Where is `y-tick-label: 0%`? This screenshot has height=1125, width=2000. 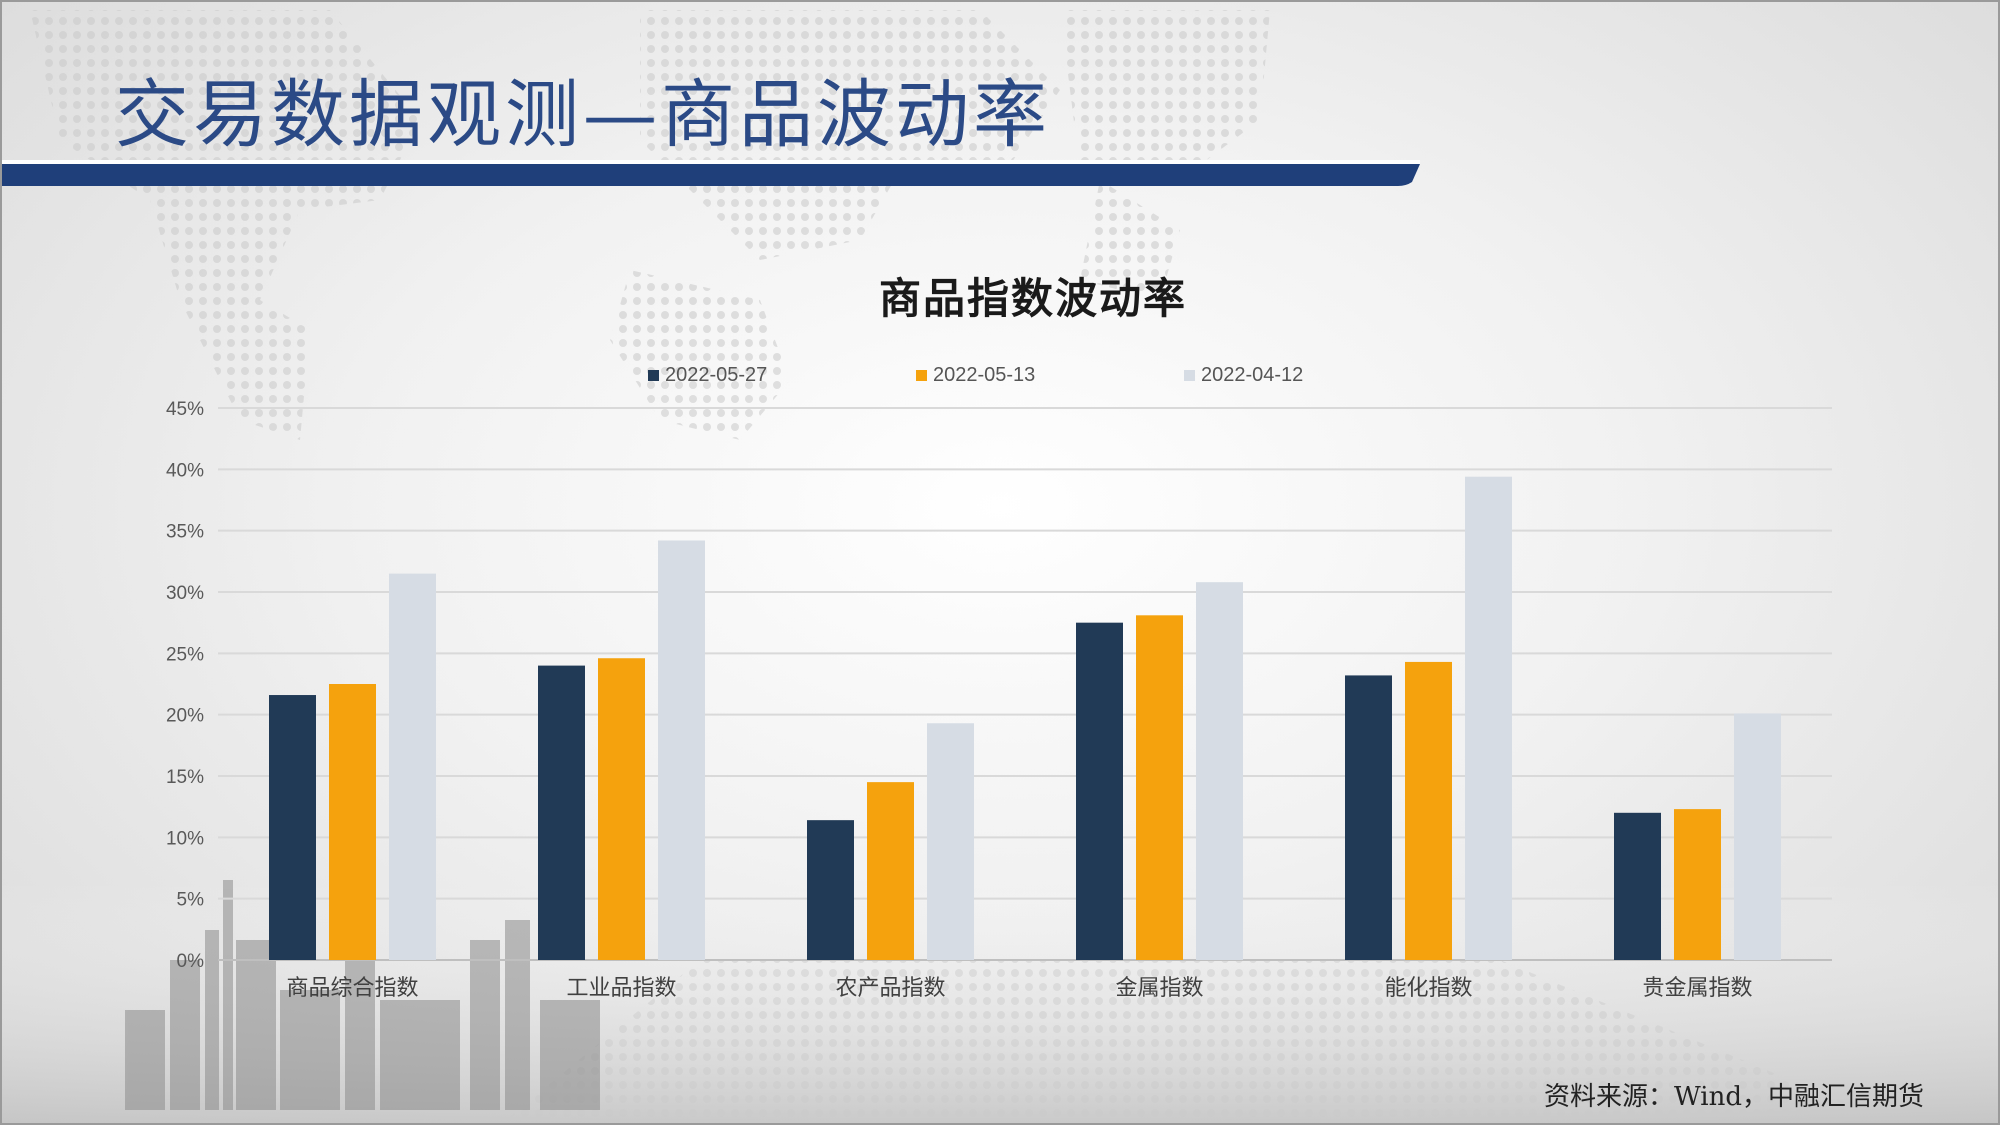
y-tick-label: 0% is located at coordinates (191, 961).